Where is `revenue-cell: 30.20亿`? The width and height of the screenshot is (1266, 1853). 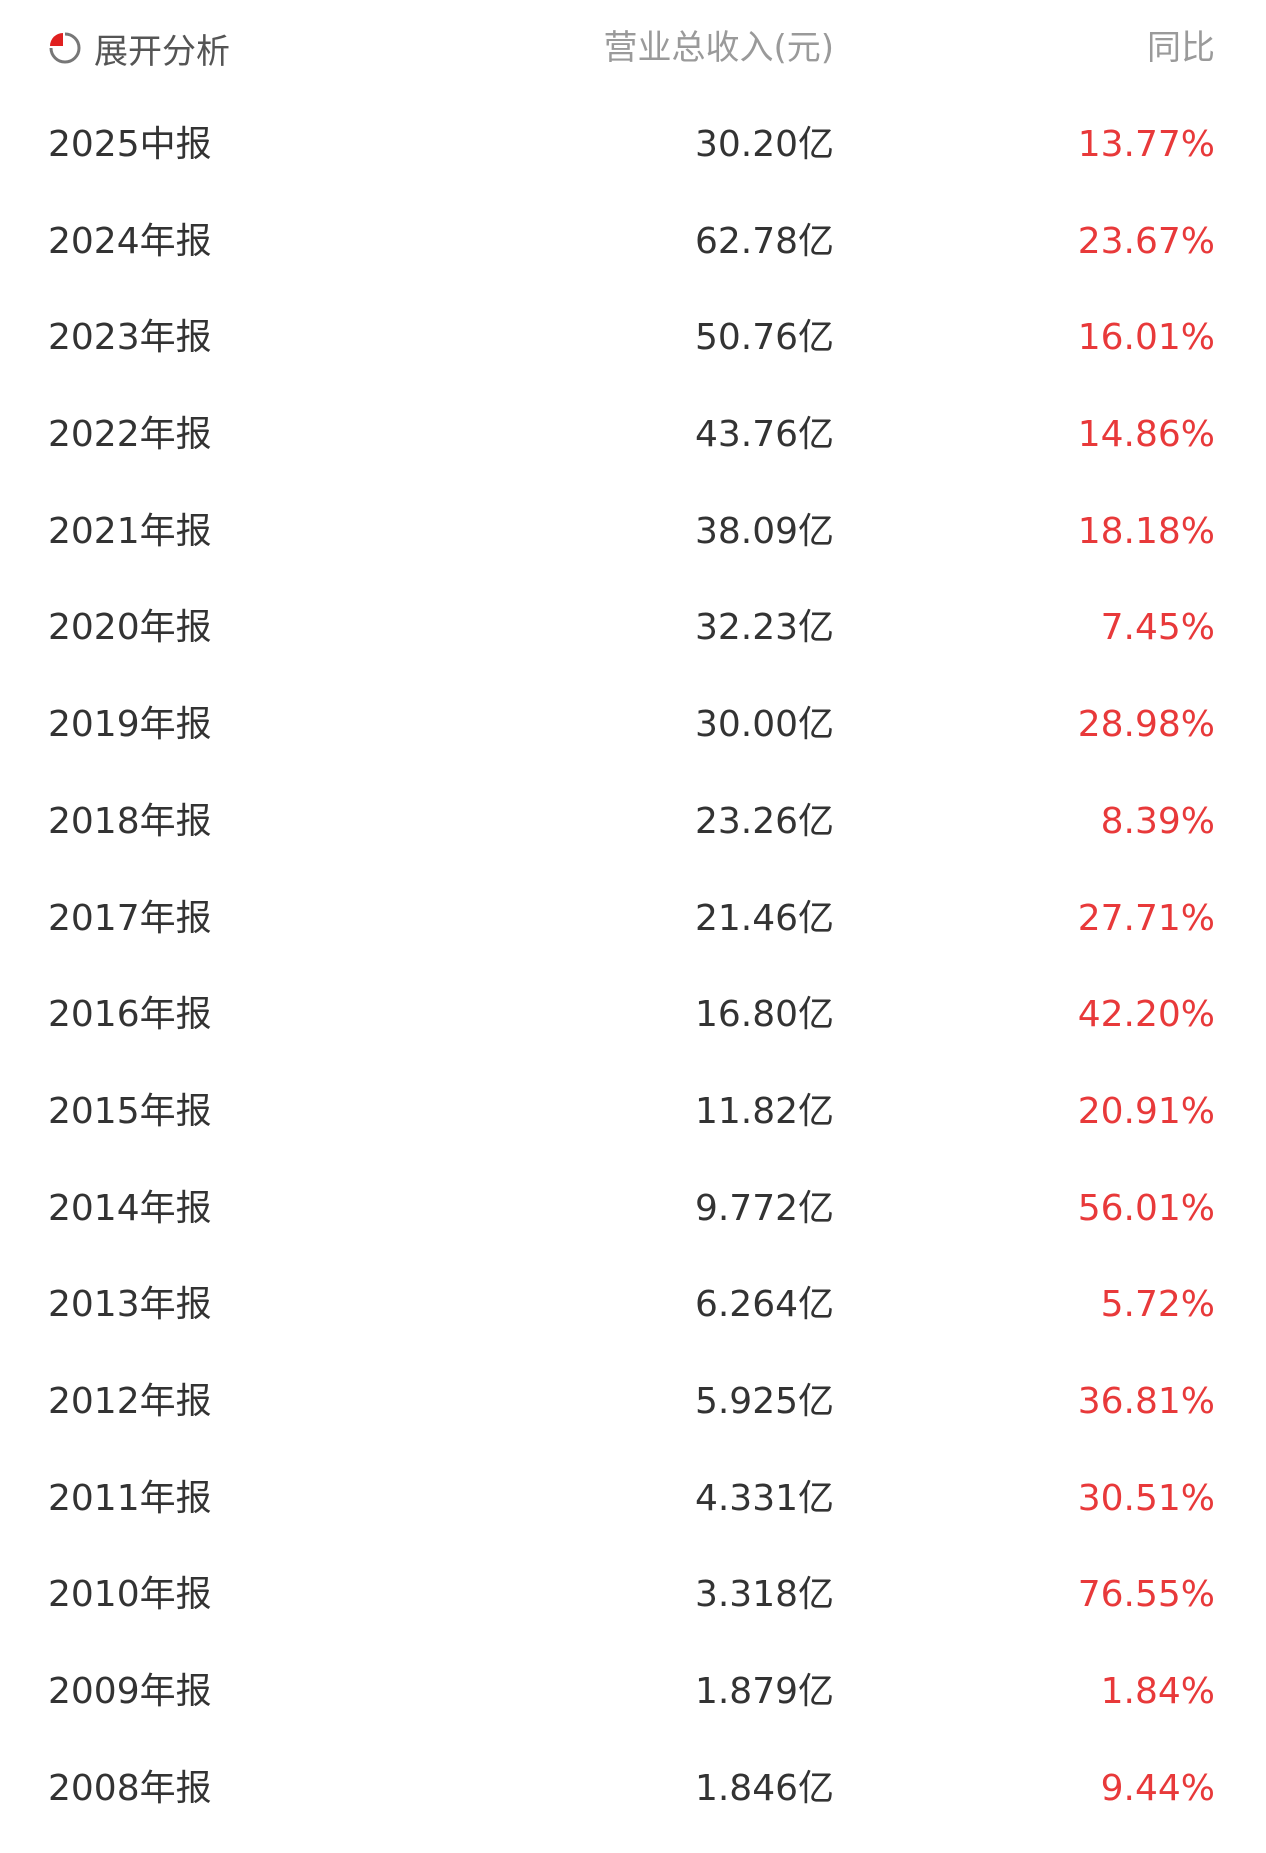
revenue-cell: 30.20亿 is located at coordinates (764, 144).